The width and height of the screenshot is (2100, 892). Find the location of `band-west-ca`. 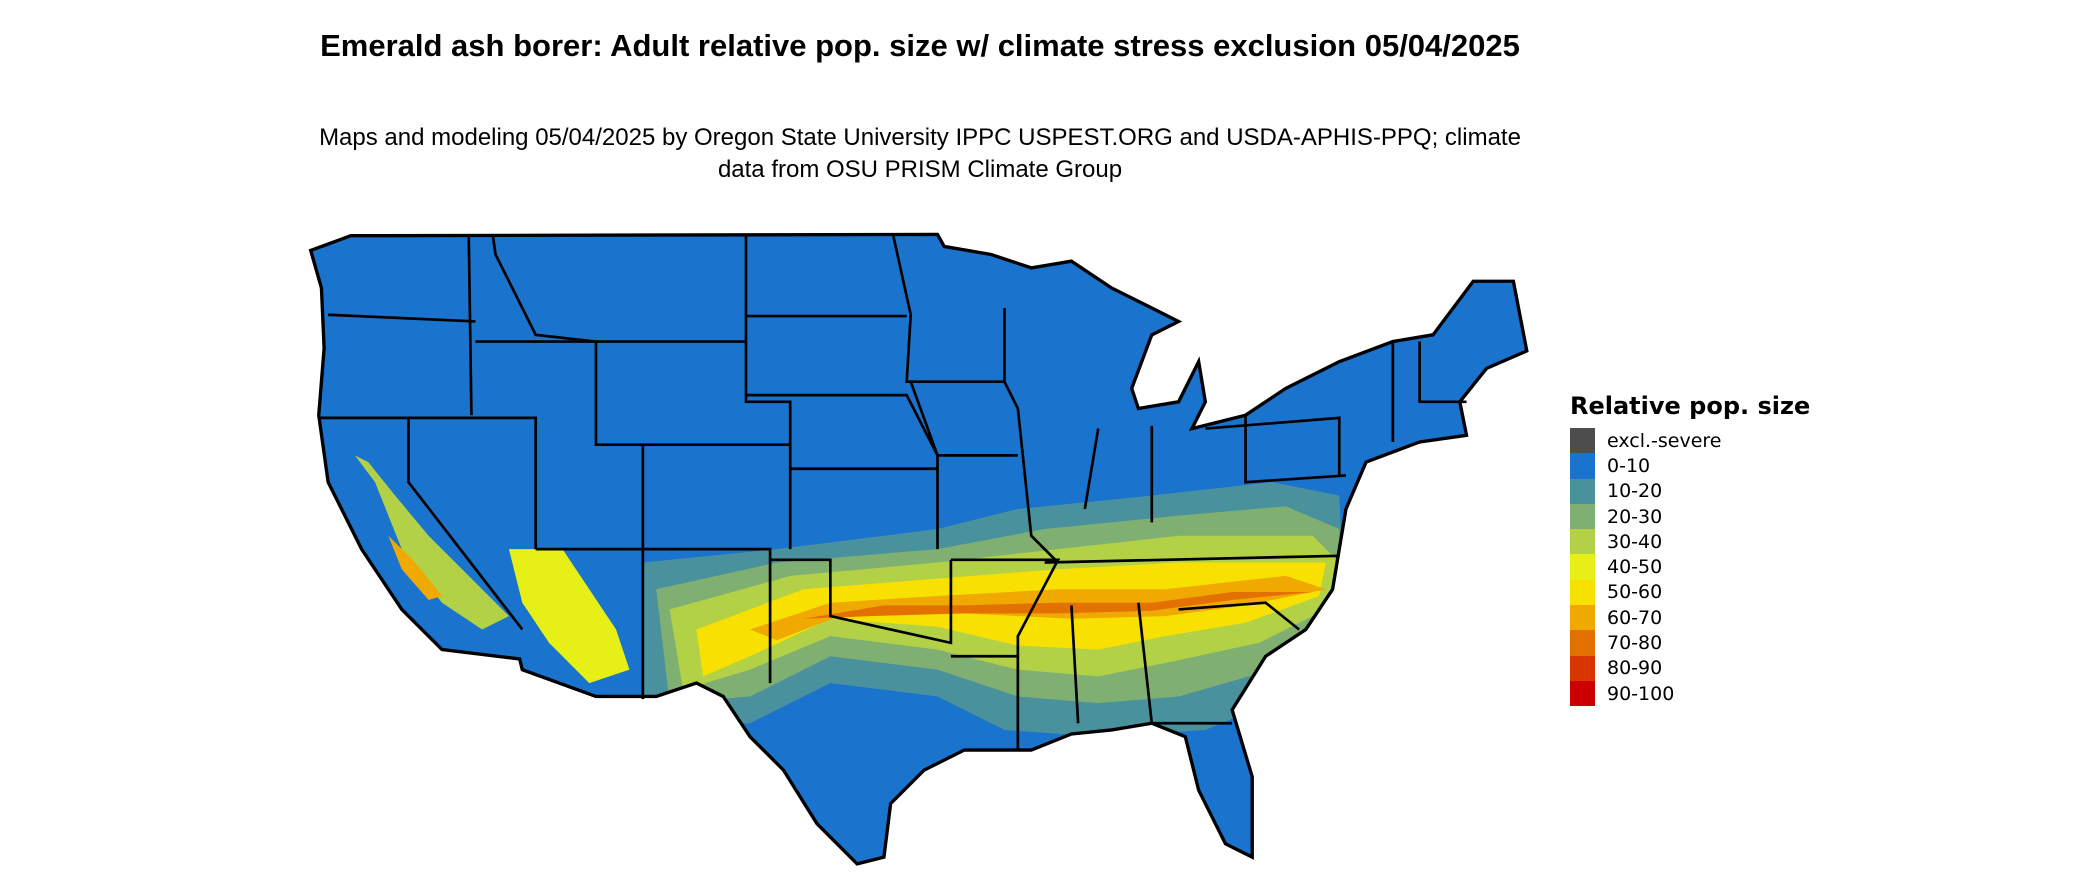

band-west-ca is located at coordinates (431, 542).